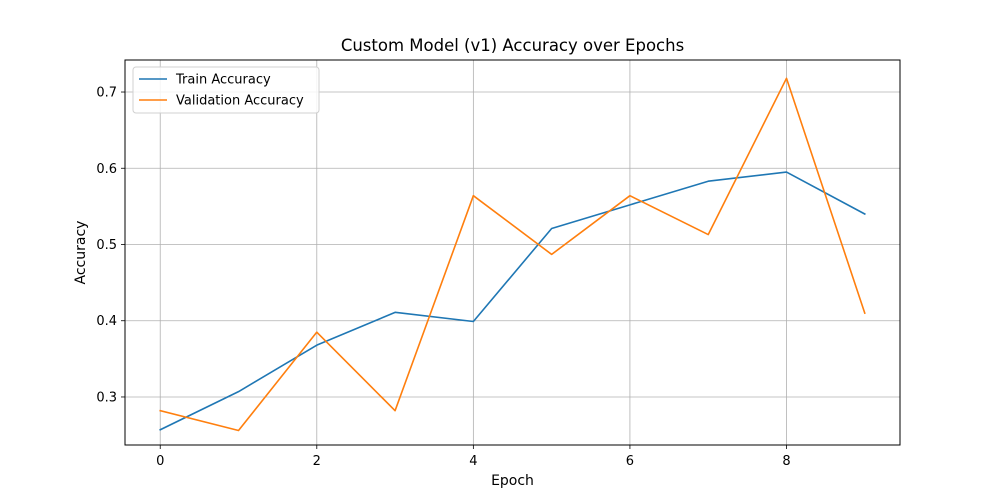  Describe the element at coordinates (630, 461) in the screenshot. I see `x-tick-label: 6` at that location.